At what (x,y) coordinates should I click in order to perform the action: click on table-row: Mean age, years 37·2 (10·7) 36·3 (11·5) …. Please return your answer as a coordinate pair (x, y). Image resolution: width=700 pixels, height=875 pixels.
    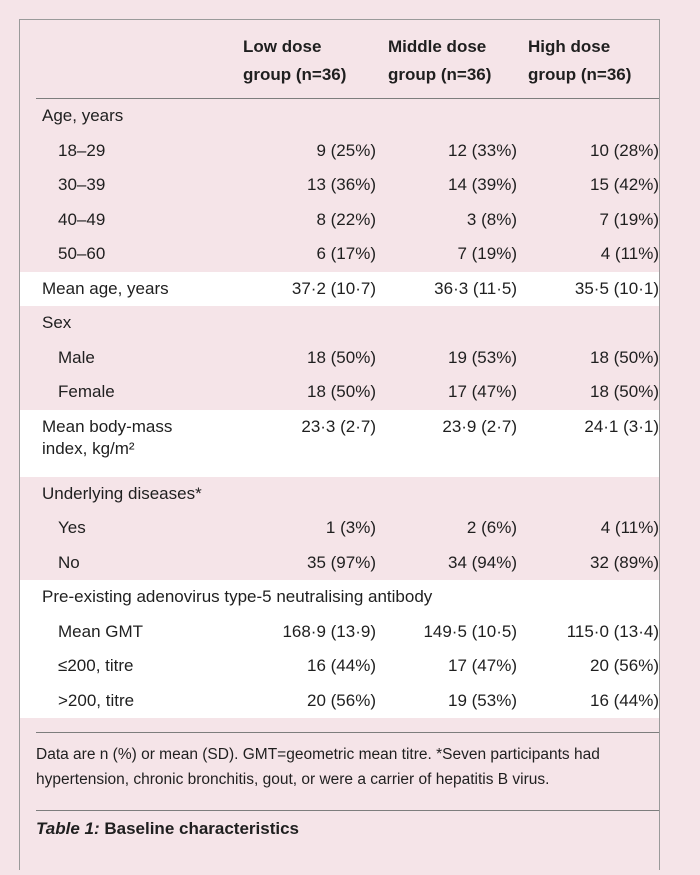
    Looking at the image, I should click on (339, 288).